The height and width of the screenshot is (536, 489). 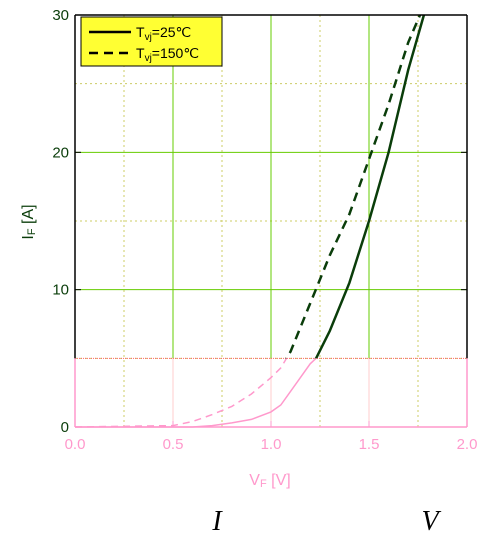 What do you see at coordinates (271, 444) in the screenshot?
I see `x-tick-label: 1.0` at bounding box center [271, 444].